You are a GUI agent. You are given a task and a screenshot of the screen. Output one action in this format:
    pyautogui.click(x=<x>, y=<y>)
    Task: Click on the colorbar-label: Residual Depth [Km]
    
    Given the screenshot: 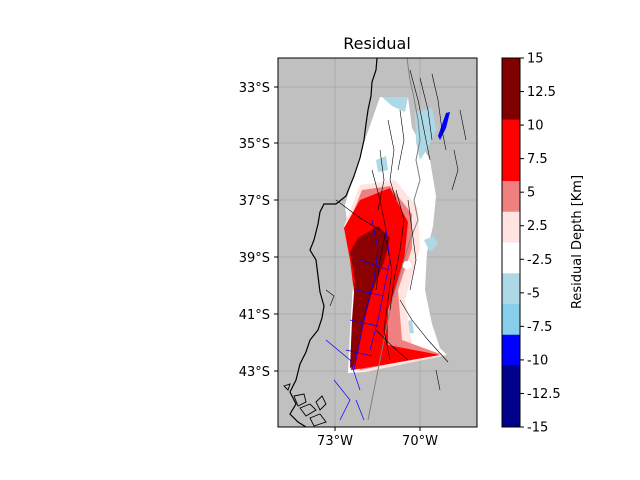 What is the action you would take?
    pyautogui.click(x=577, y=242)
    